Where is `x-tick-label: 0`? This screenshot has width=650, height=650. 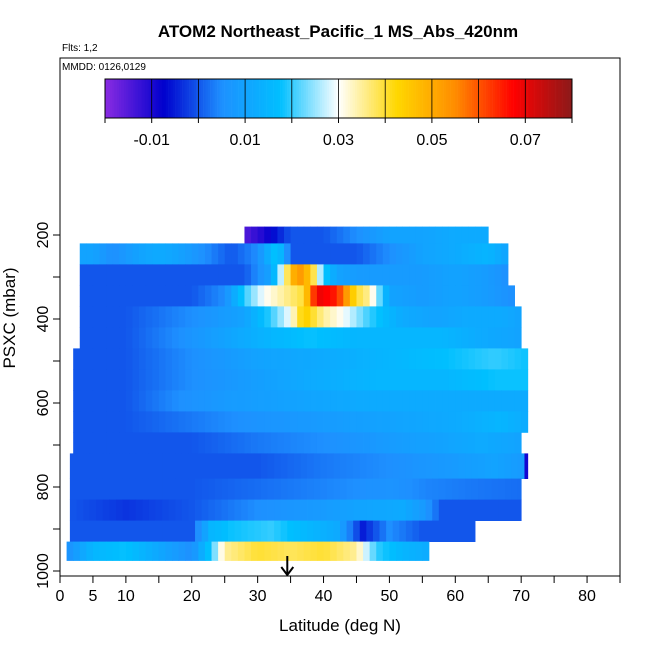
x-tick-label: 0 is located at coordinates (60, 596).